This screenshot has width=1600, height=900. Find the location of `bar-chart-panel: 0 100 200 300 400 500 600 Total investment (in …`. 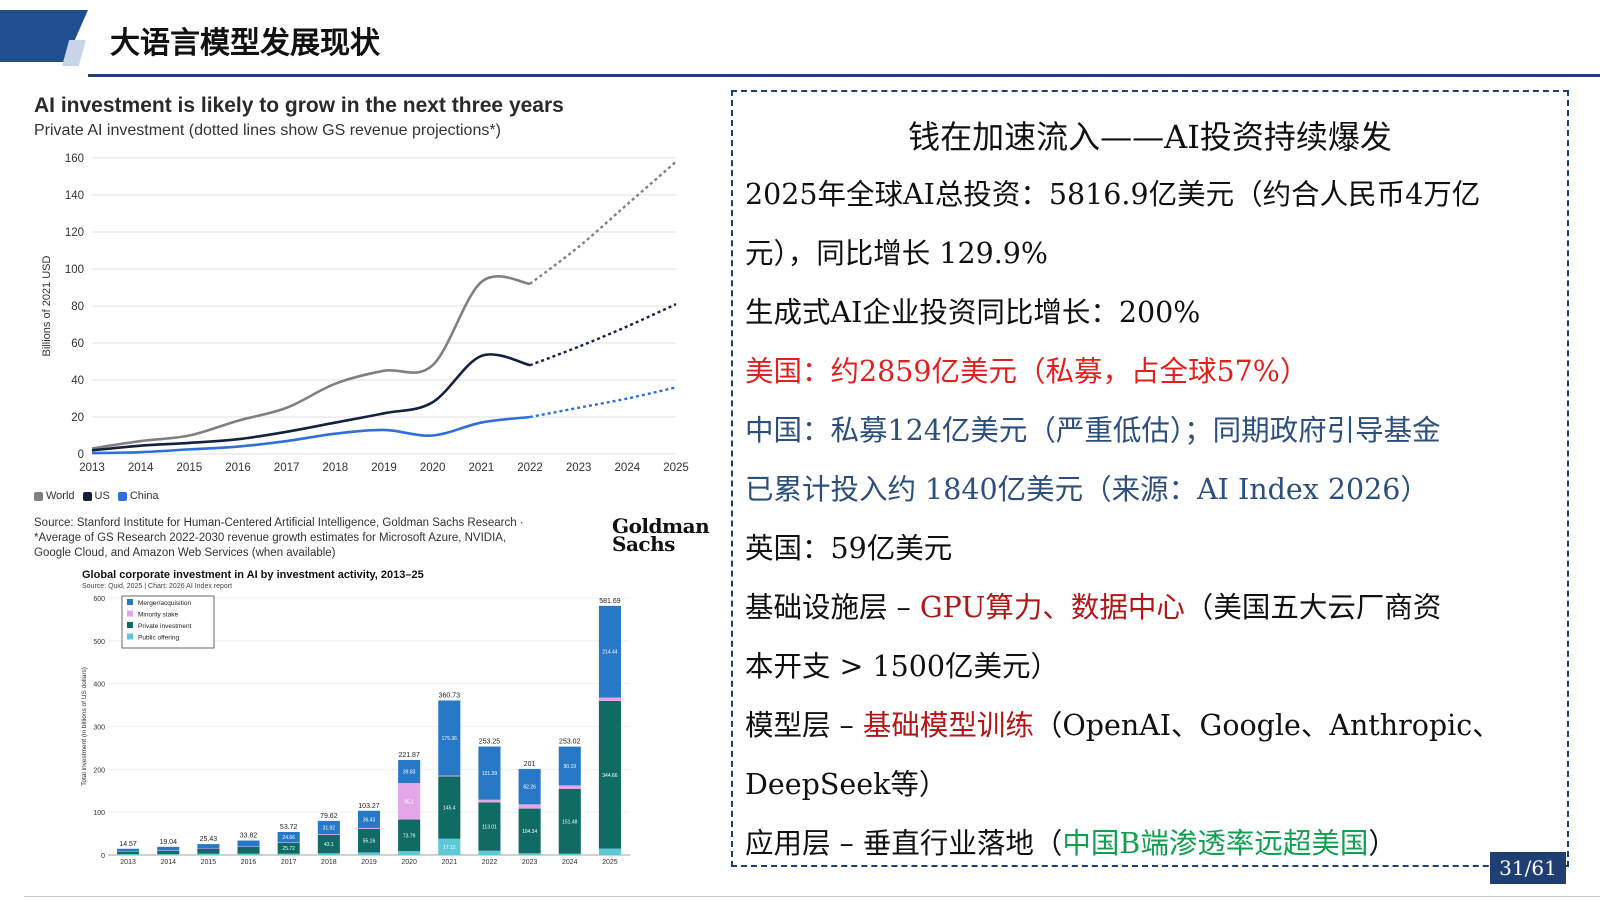

bar-chart-panel: 0 100 200 300 400 500 600 Total investment (in … is located at coordinates (358, 720).